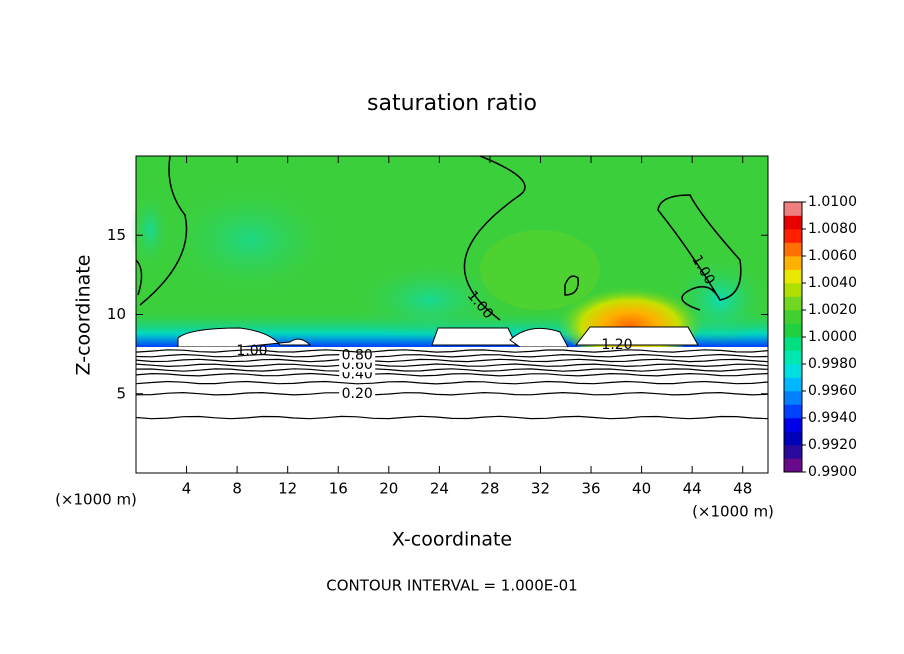 The image size is (904, 654). Describe the element at coordinates (692, 489) in the screenshot. I see `x-tick-label: 44` at that location.